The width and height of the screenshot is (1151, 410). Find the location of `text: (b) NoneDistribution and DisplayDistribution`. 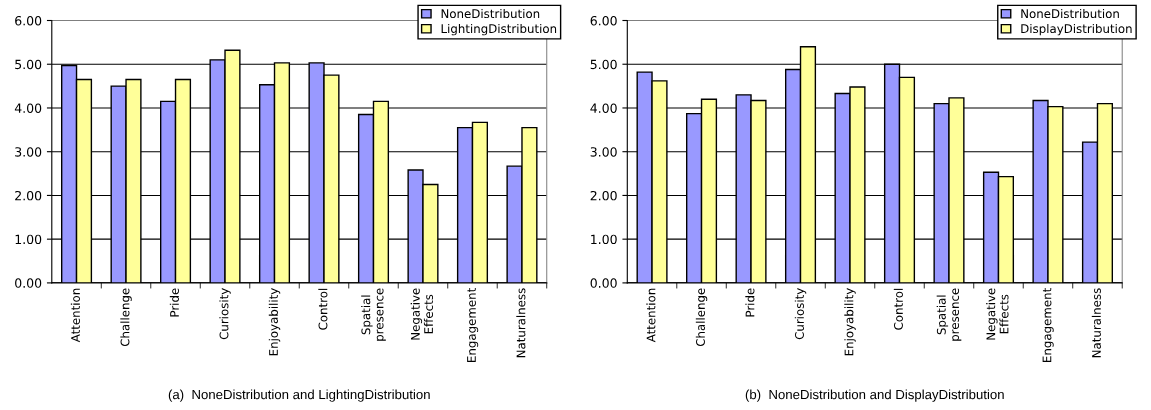

text: (b) NoneDistribution and DisplayDistribution is located at coordinates (874, 395).